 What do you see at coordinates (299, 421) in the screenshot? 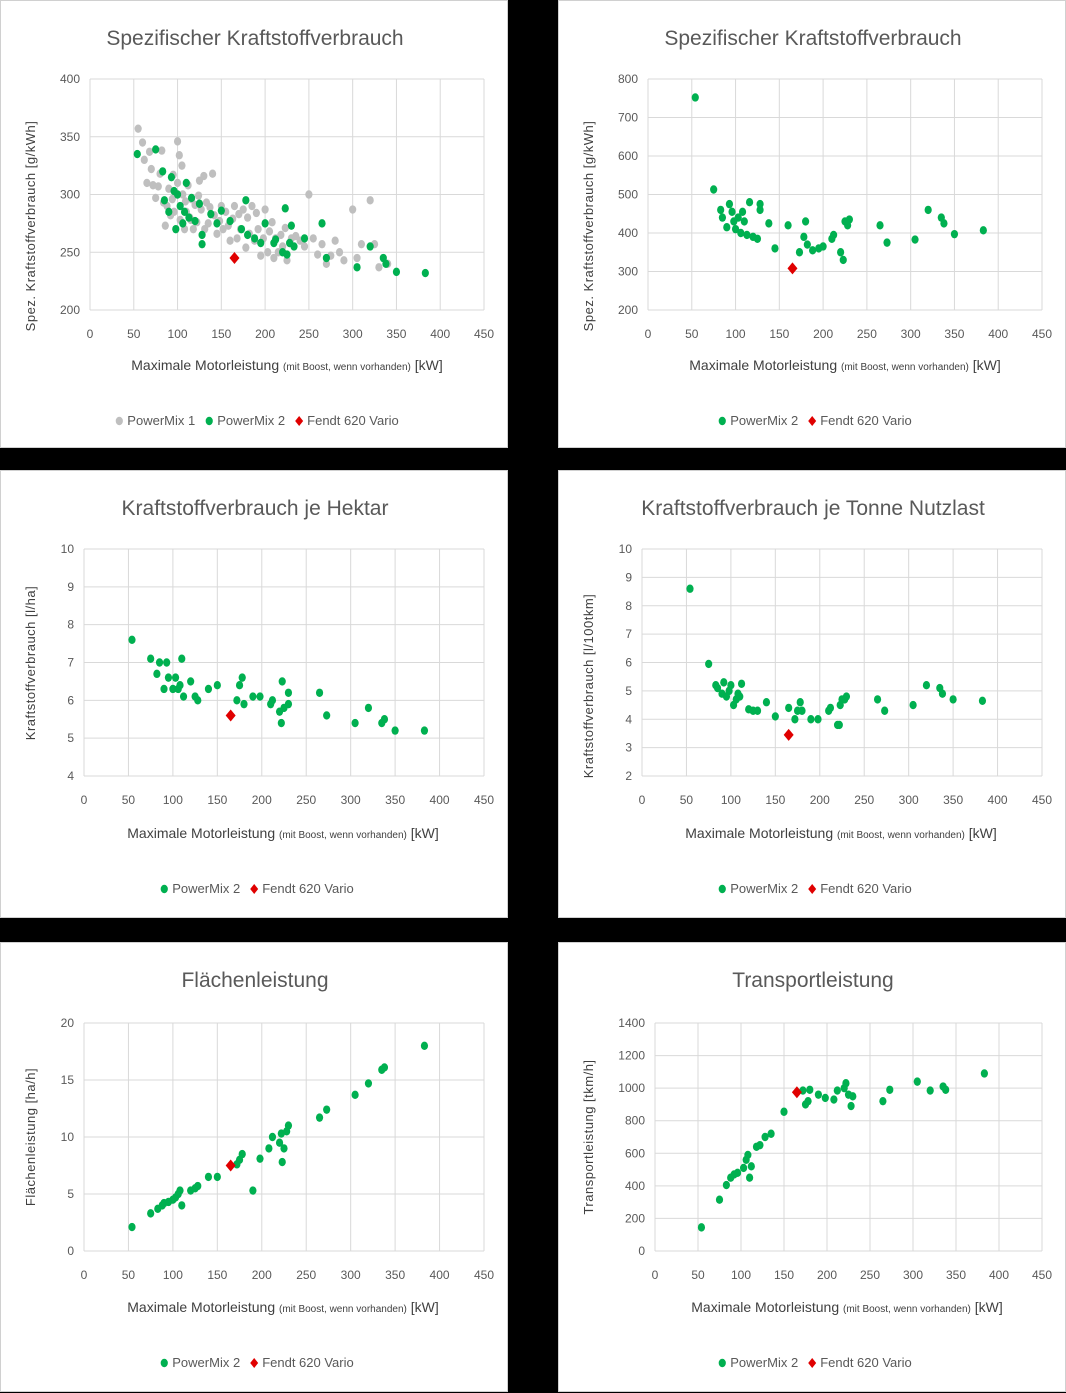
I see `legend-marker-diamond` at bounding box center [299, 421].